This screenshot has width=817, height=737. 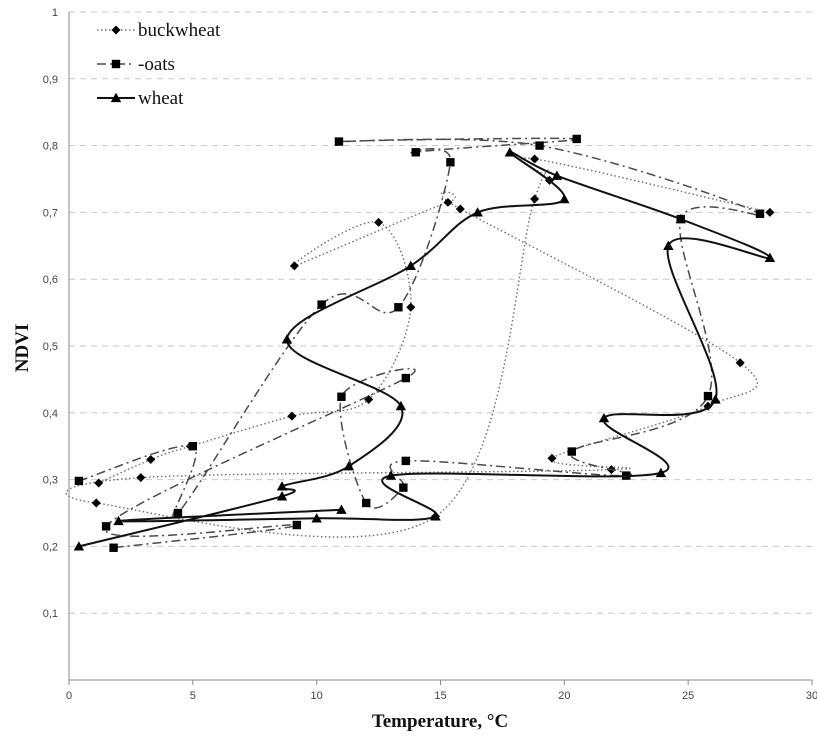 What do you see at coordinates (50, 614) in the screenshot?
I see `y-tick-label: 0,1` at bounding box center [50, 614].